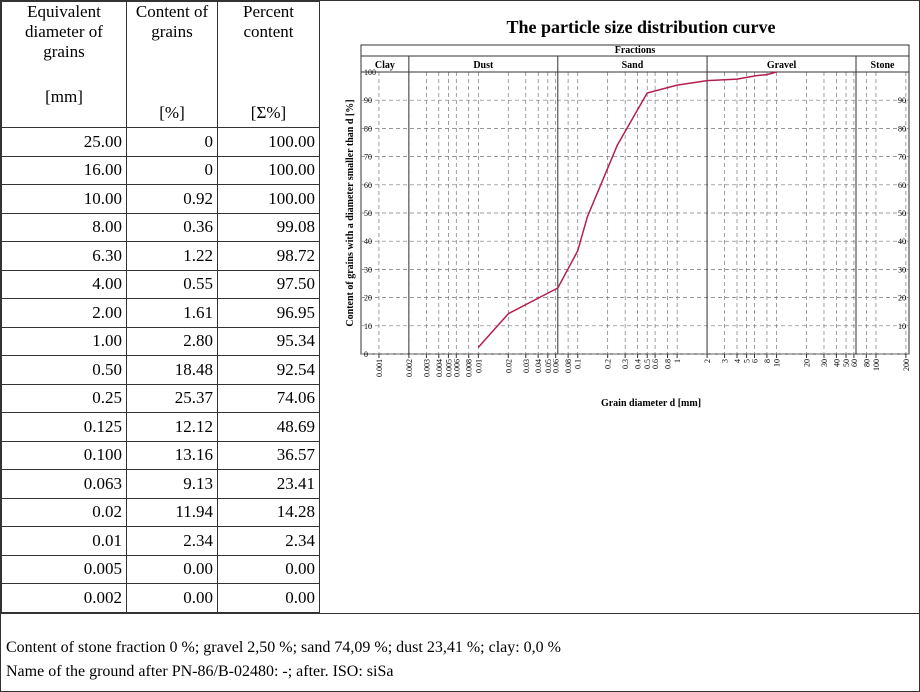 The width and height of the screenshot is (920, 692). What do you see at coordinates (737, 361) in the screenshot?
I see `x-tick-label: 4` at bounding box center [737, 361].